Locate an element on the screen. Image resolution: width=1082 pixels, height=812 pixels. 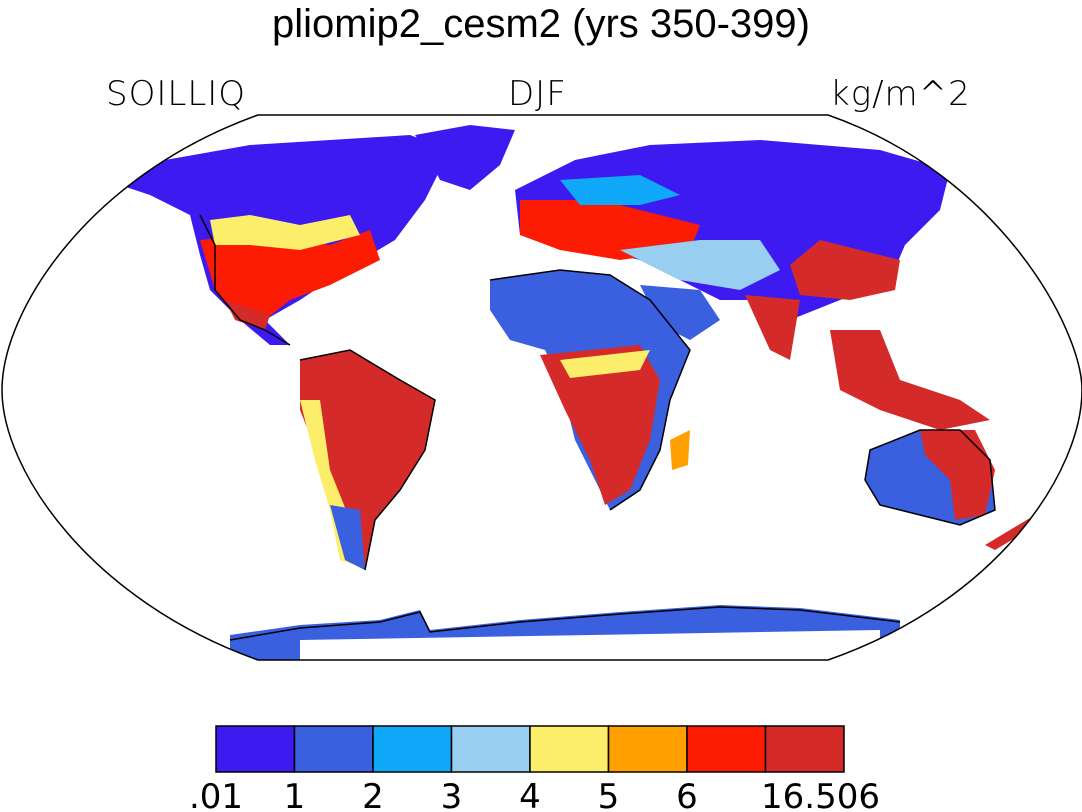
colorbar-tick-label: 16.506 is located at coordinates (820, 794).